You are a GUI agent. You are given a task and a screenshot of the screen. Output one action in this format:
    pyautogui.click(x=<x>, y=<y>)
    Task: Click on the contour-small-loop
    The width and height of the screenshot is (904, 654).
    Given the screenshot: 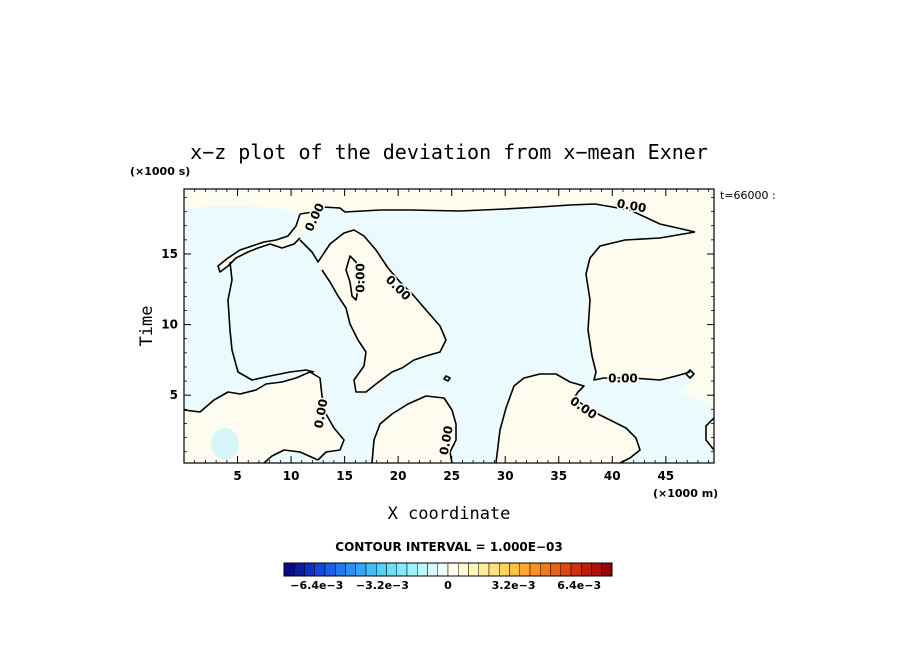 What is the action you would take?
    pyautogui.click(x=690, y=374)
    